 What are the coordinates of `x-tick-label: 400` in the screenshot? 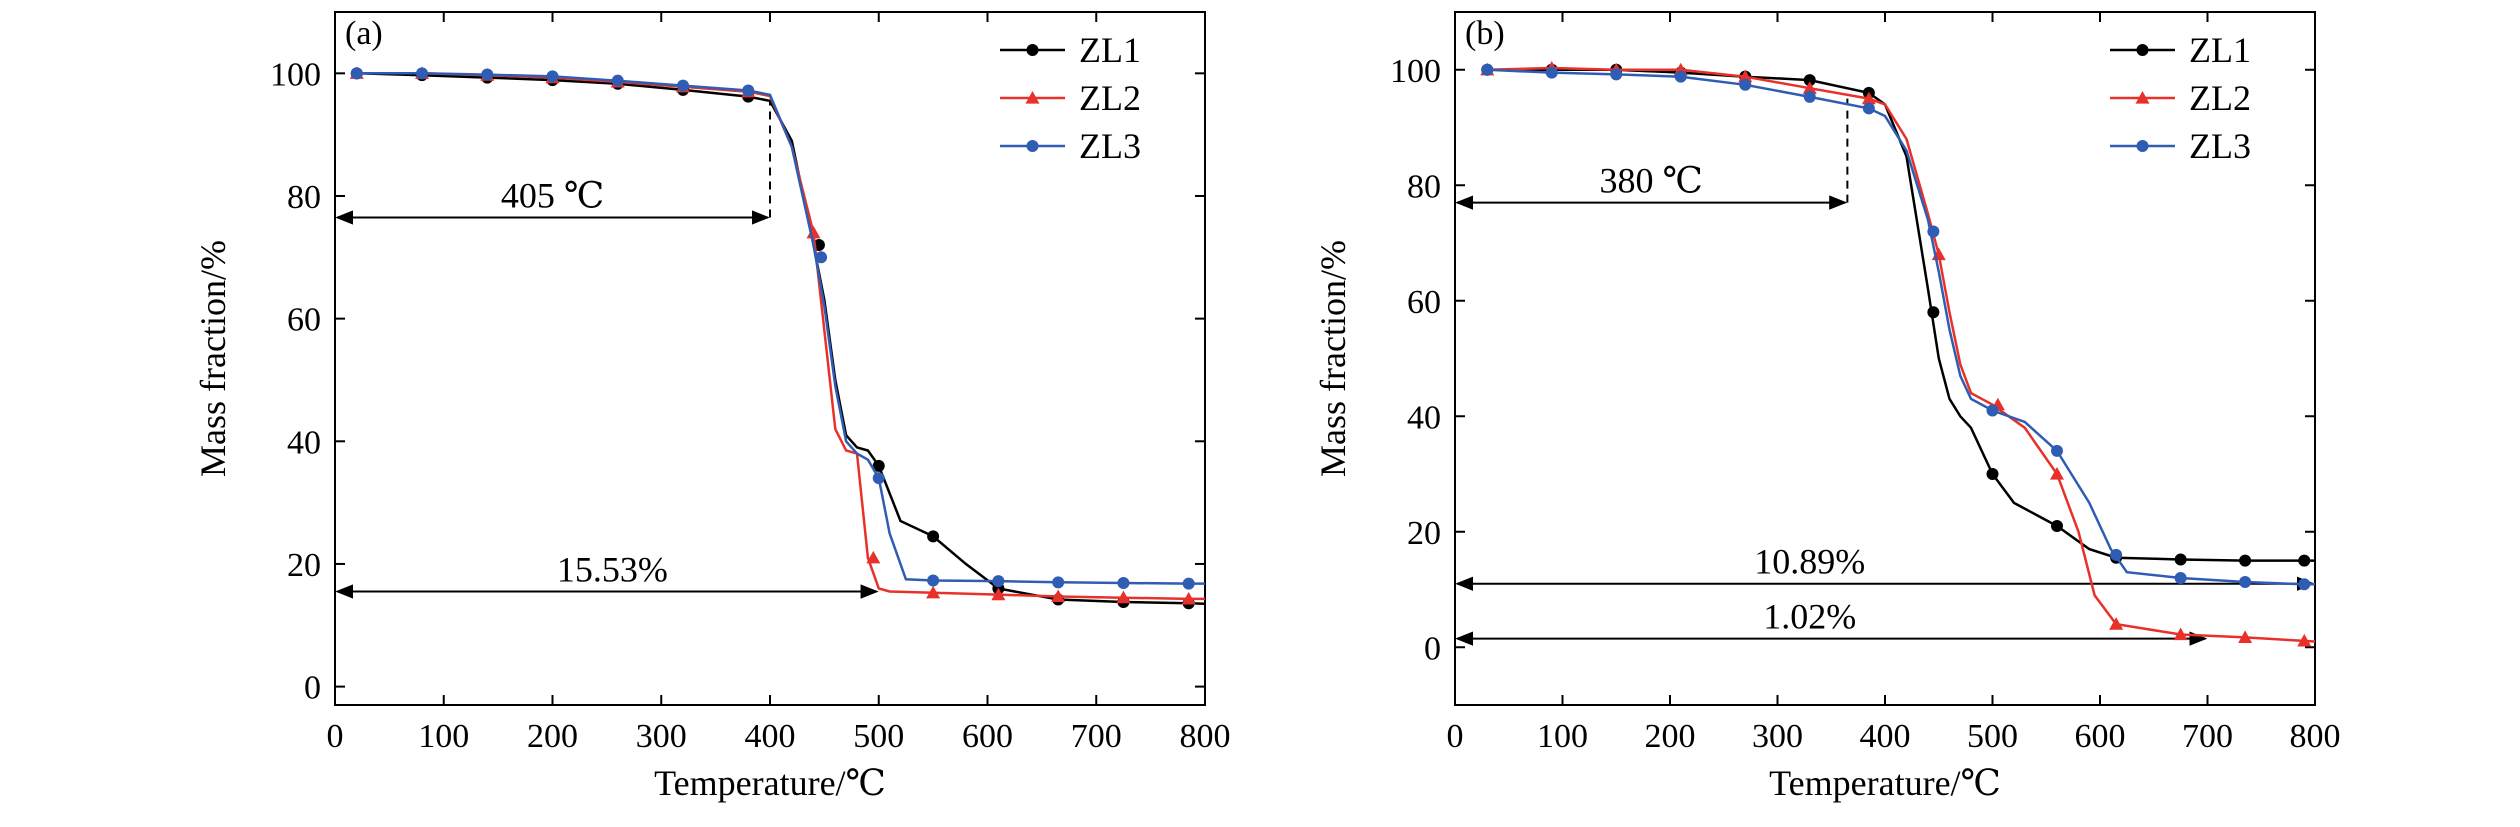 It's located at (770, 736).